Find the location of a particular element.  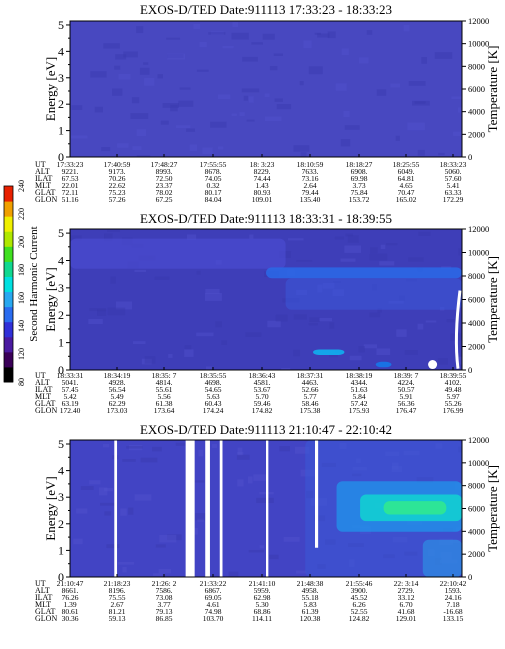

y2-tick-label: 0 is located at coordinates (470, 157).